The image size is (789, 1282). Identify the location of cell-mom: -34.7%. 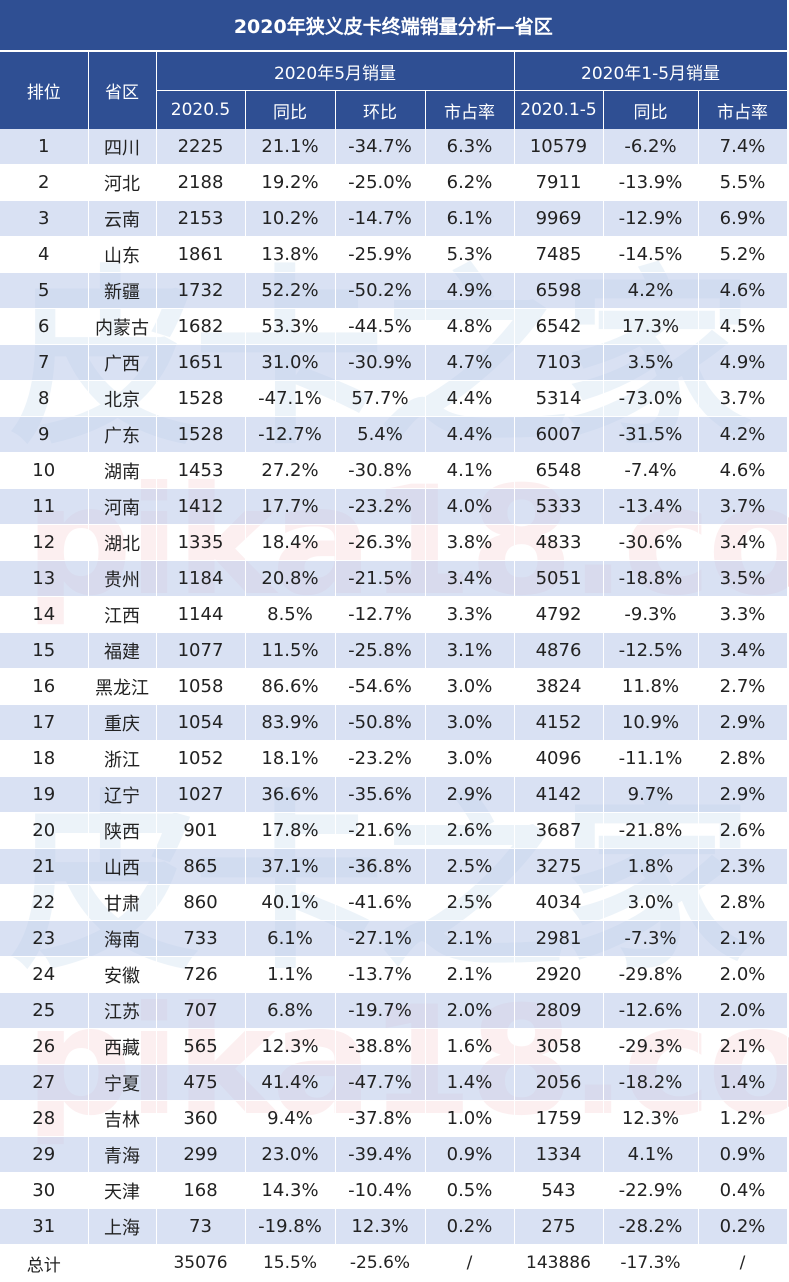
(380, 147).